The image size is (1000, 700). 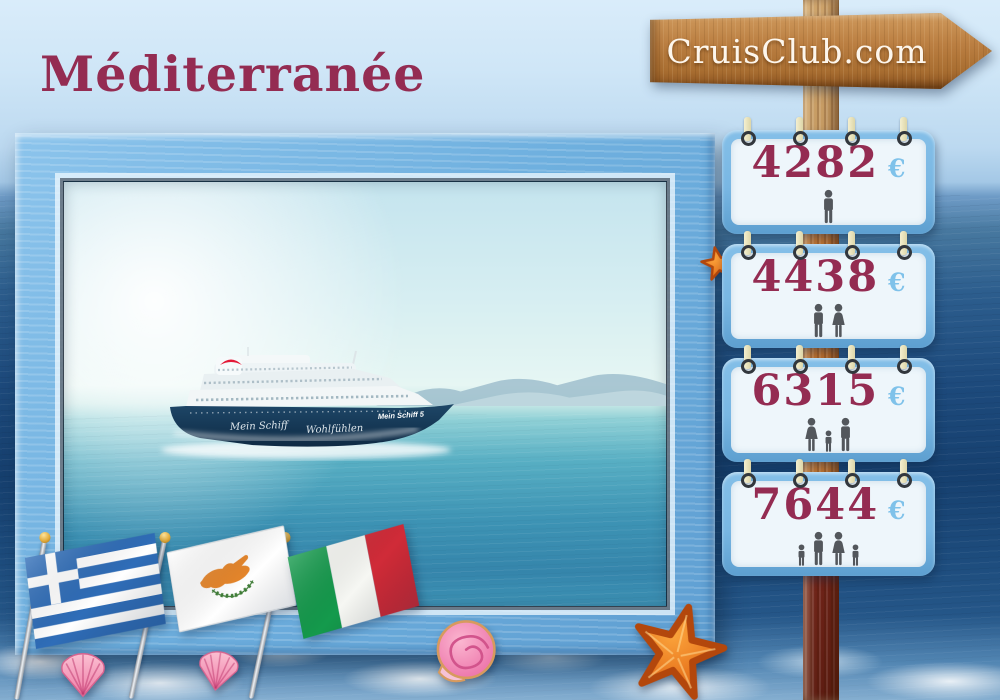 I want to click on sign-arrow-board: CruisClub.com, so click(x=821, y=51).